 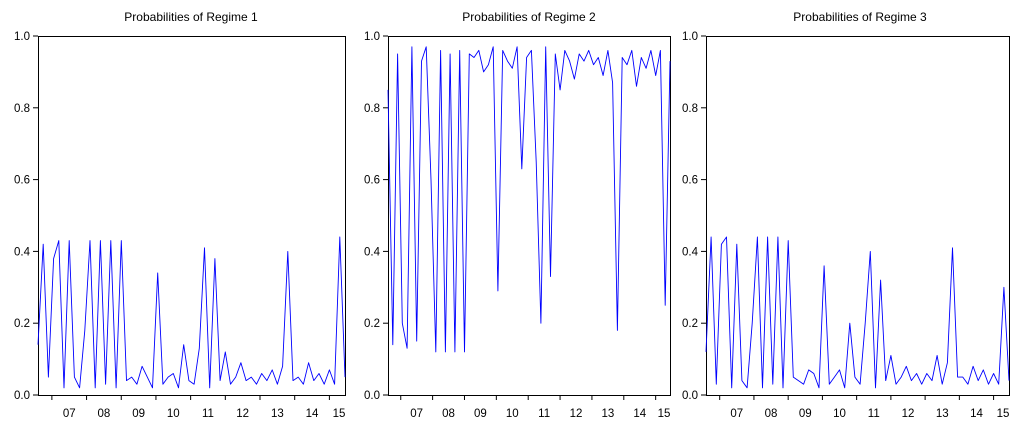 I want to click on panel-title: Probabilities of Regime 1, so click(x=191, y=17).